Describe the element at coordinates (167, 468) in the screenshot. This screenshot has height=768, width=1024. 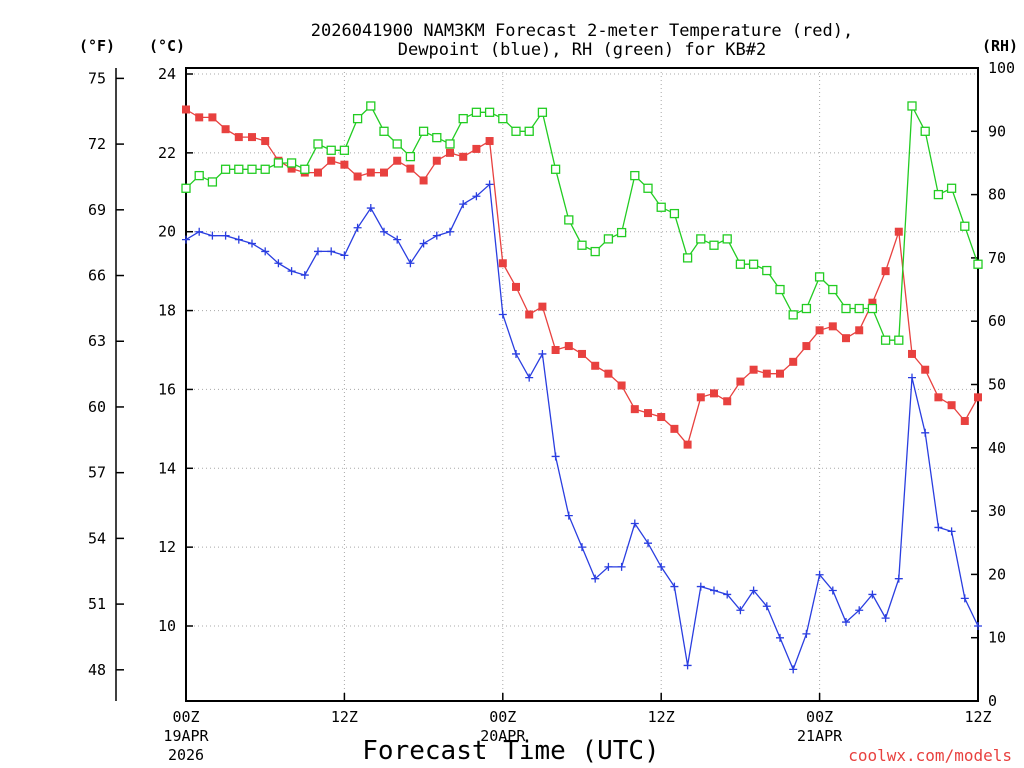
I see `celsius-tick-label: 14` at that location.